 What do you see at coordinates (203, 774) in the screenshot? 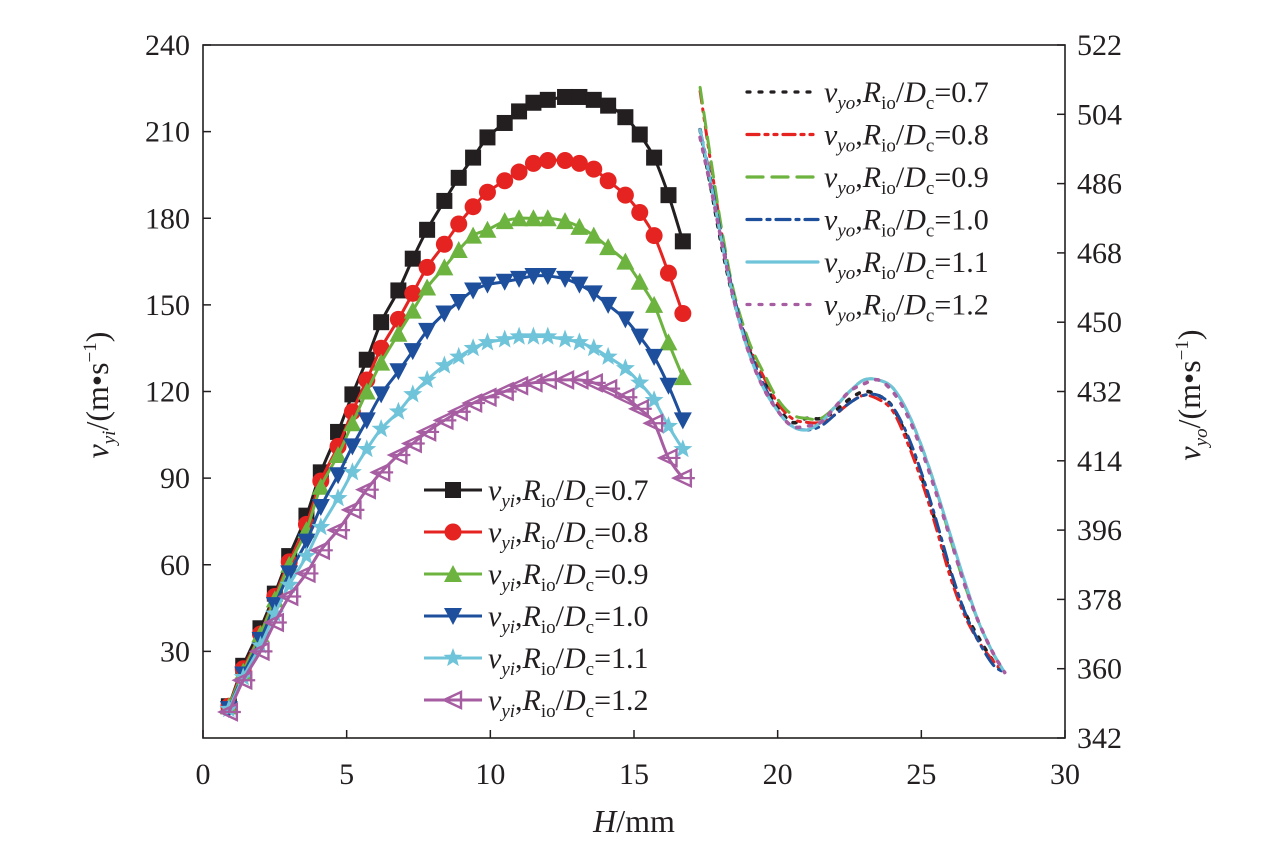
I see `x-tick-label: 0` at bounding box center [203, 774].